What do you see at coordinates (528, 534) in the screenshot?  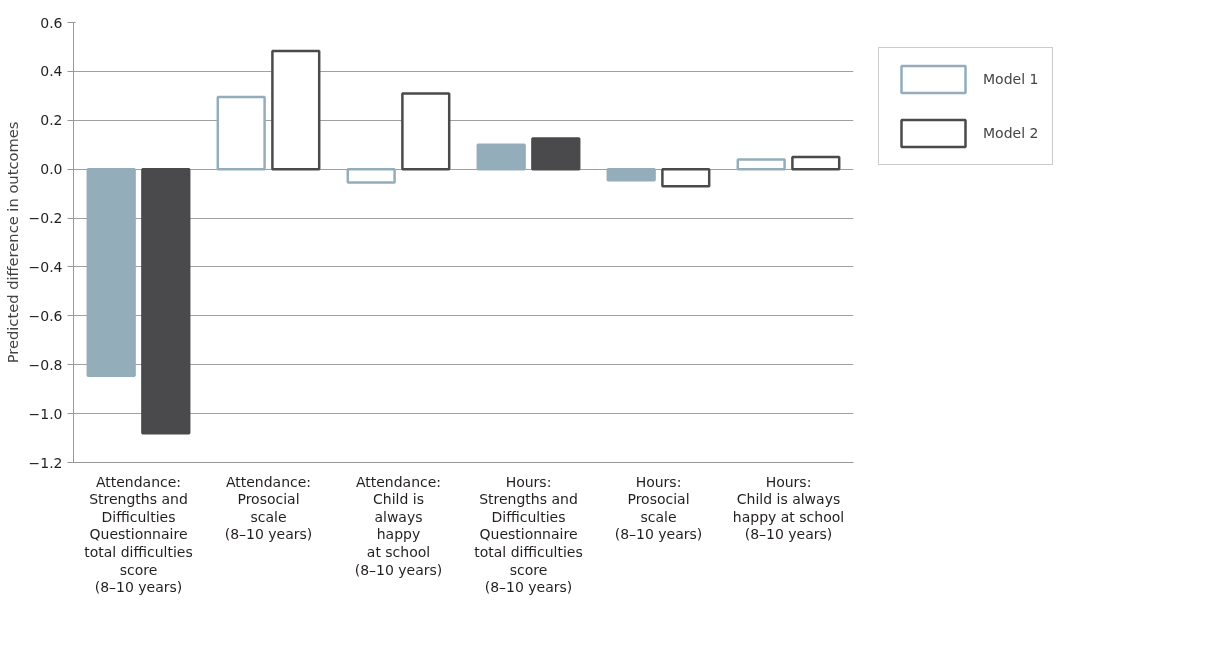 I see `x-tick-label: Hours: Strengths and Difficulties Questionnaire total difficulties score (8–10 years)` at bounding box center [528, 534].